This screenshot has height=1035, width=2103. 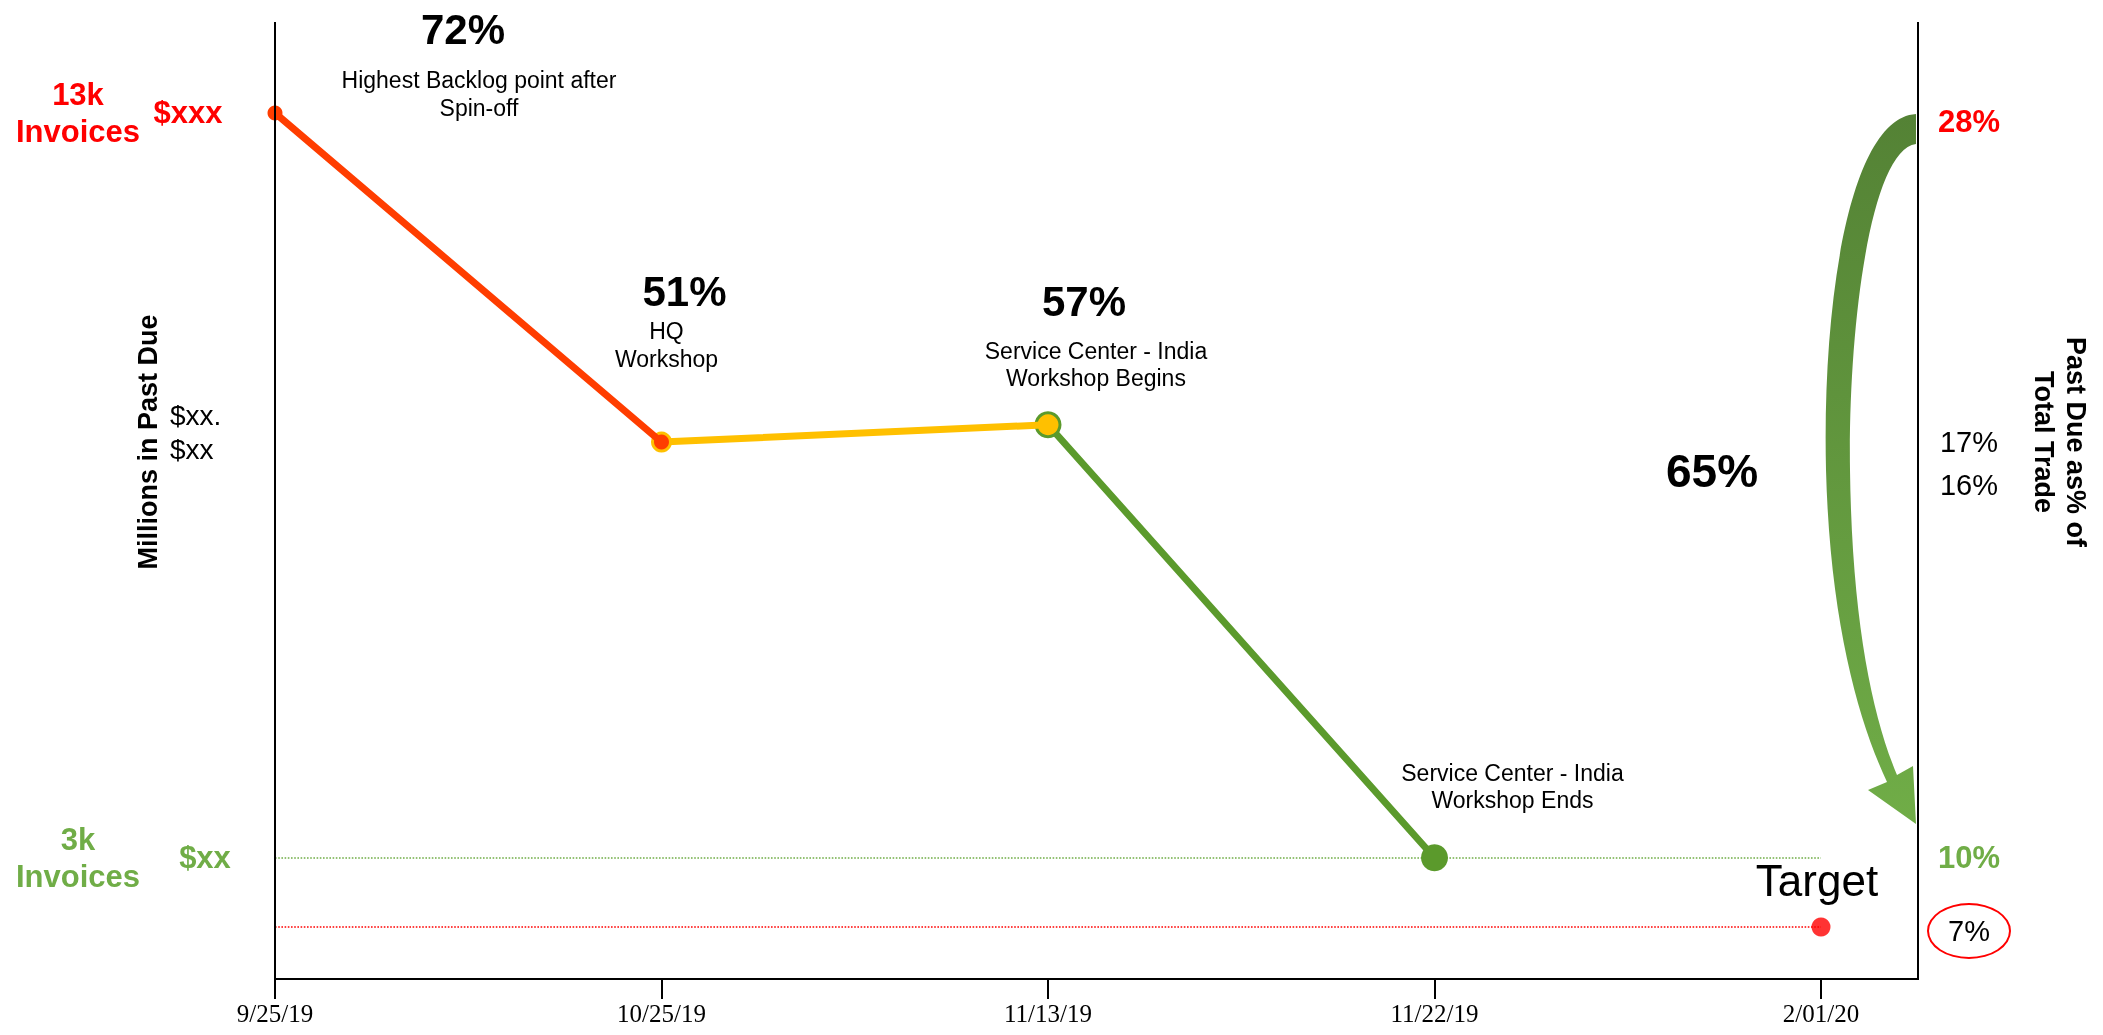 What do you see at coordinates (188, 113) in the screenshot?
I see `text: $xxx` at bounding box center [188, 113].